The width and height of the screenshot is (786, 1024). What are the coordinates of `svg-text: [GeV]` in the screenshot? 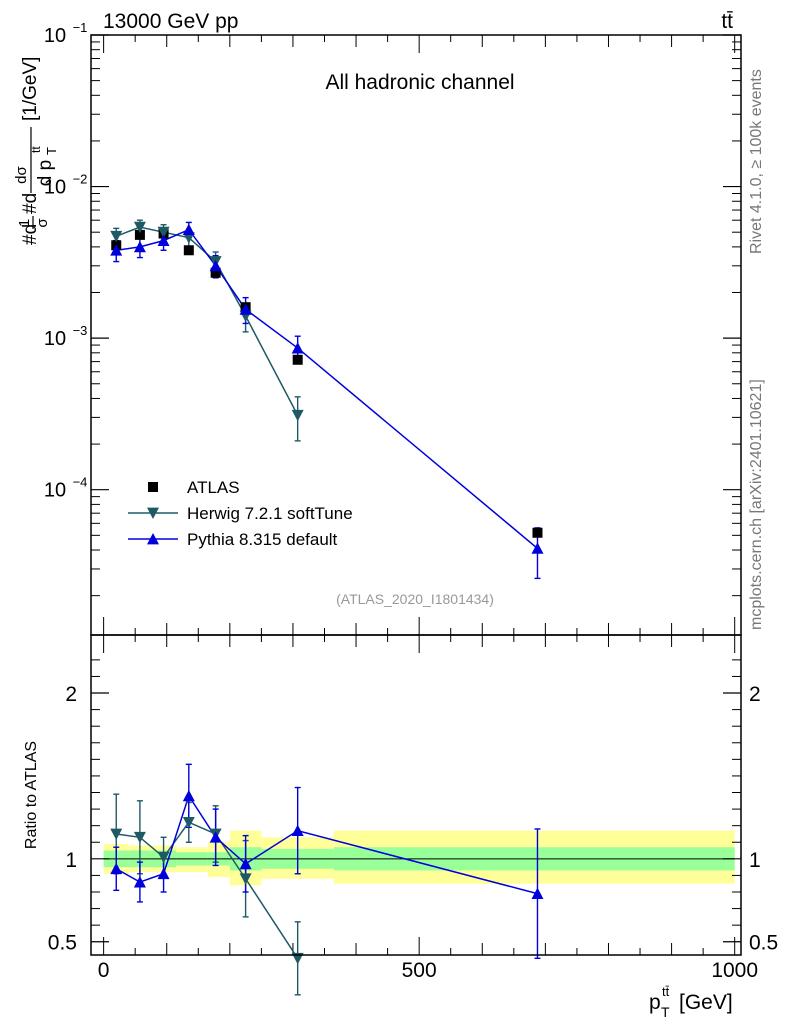 It's located at (706, 1002).